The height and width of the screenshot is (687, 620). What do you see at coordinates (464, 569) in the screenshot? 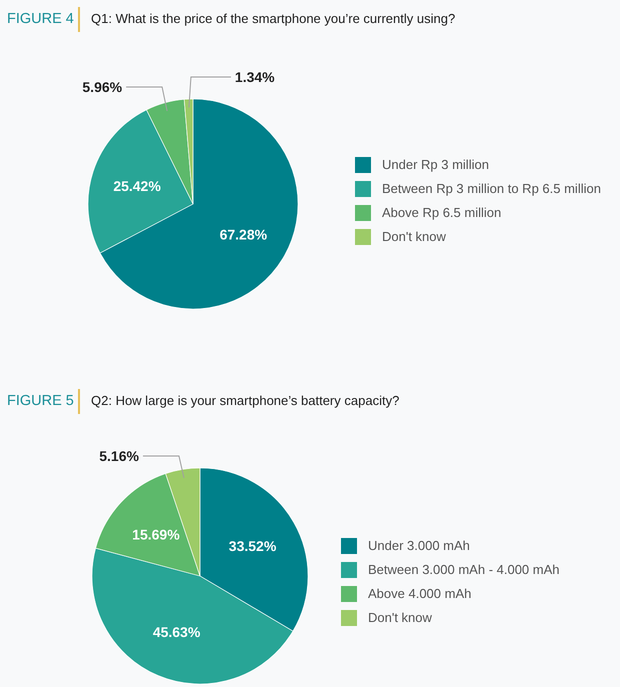
I see `legend-label: Between 3.000 mAh - 4.000 mAh` at bounding box center [464, 569].